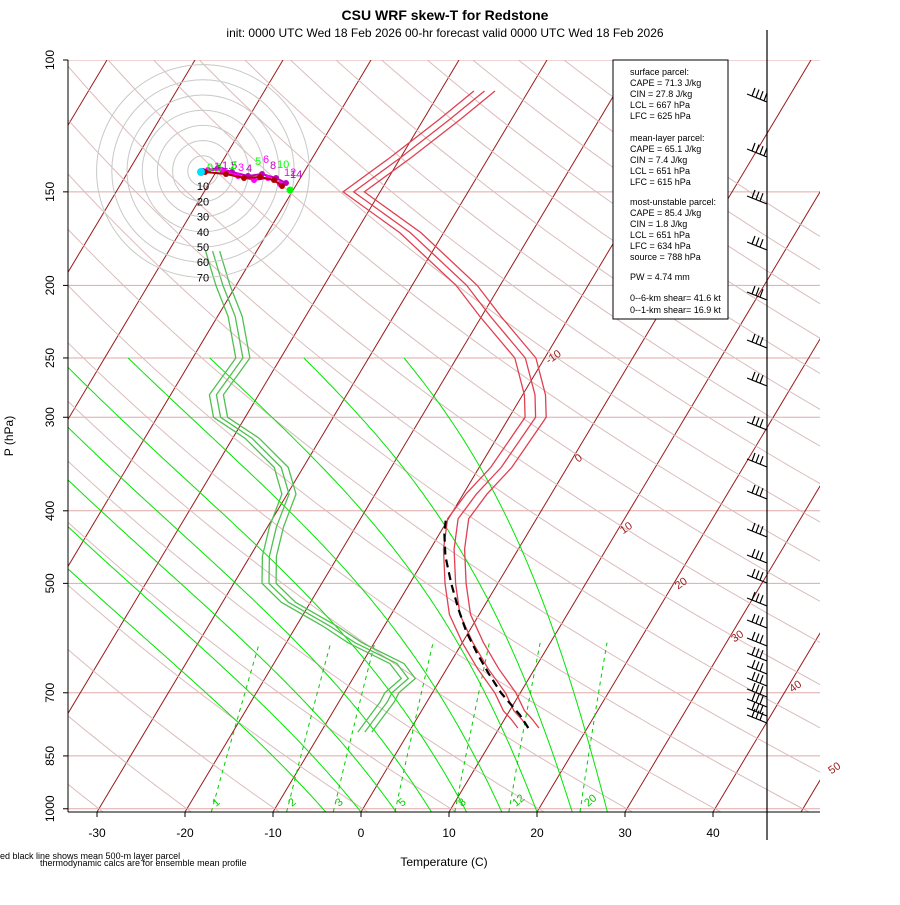  What do you see at coordinates (241, 168) in the screenshot?
I see `hodograph-height-label: 3` at bounding box center [241, 168].